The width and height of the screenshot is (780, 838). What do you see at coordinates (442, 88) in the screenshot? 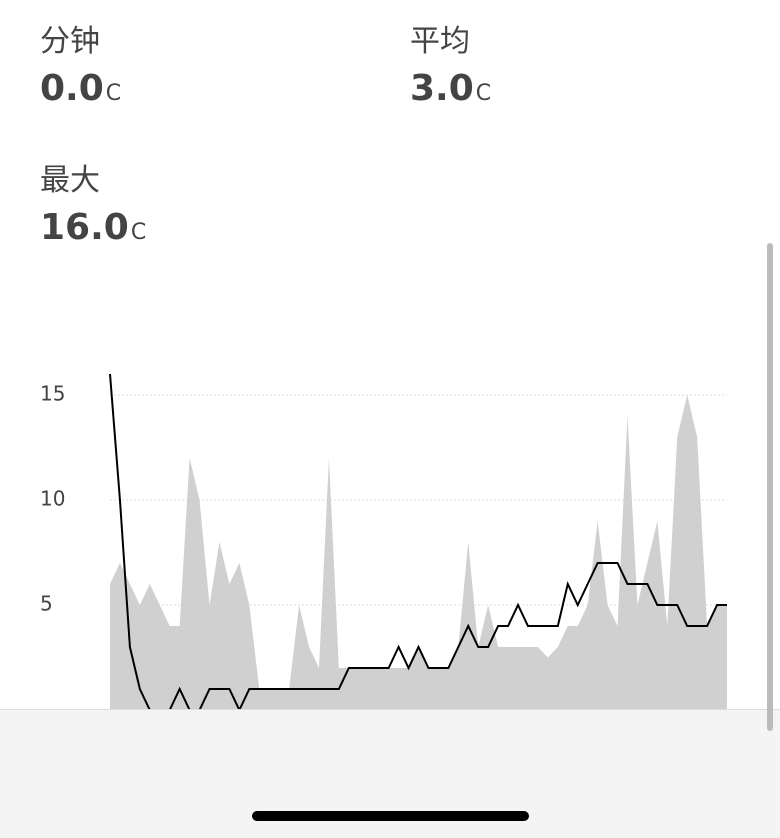
I see `value: 3.0` at bounding box center [442, 88].